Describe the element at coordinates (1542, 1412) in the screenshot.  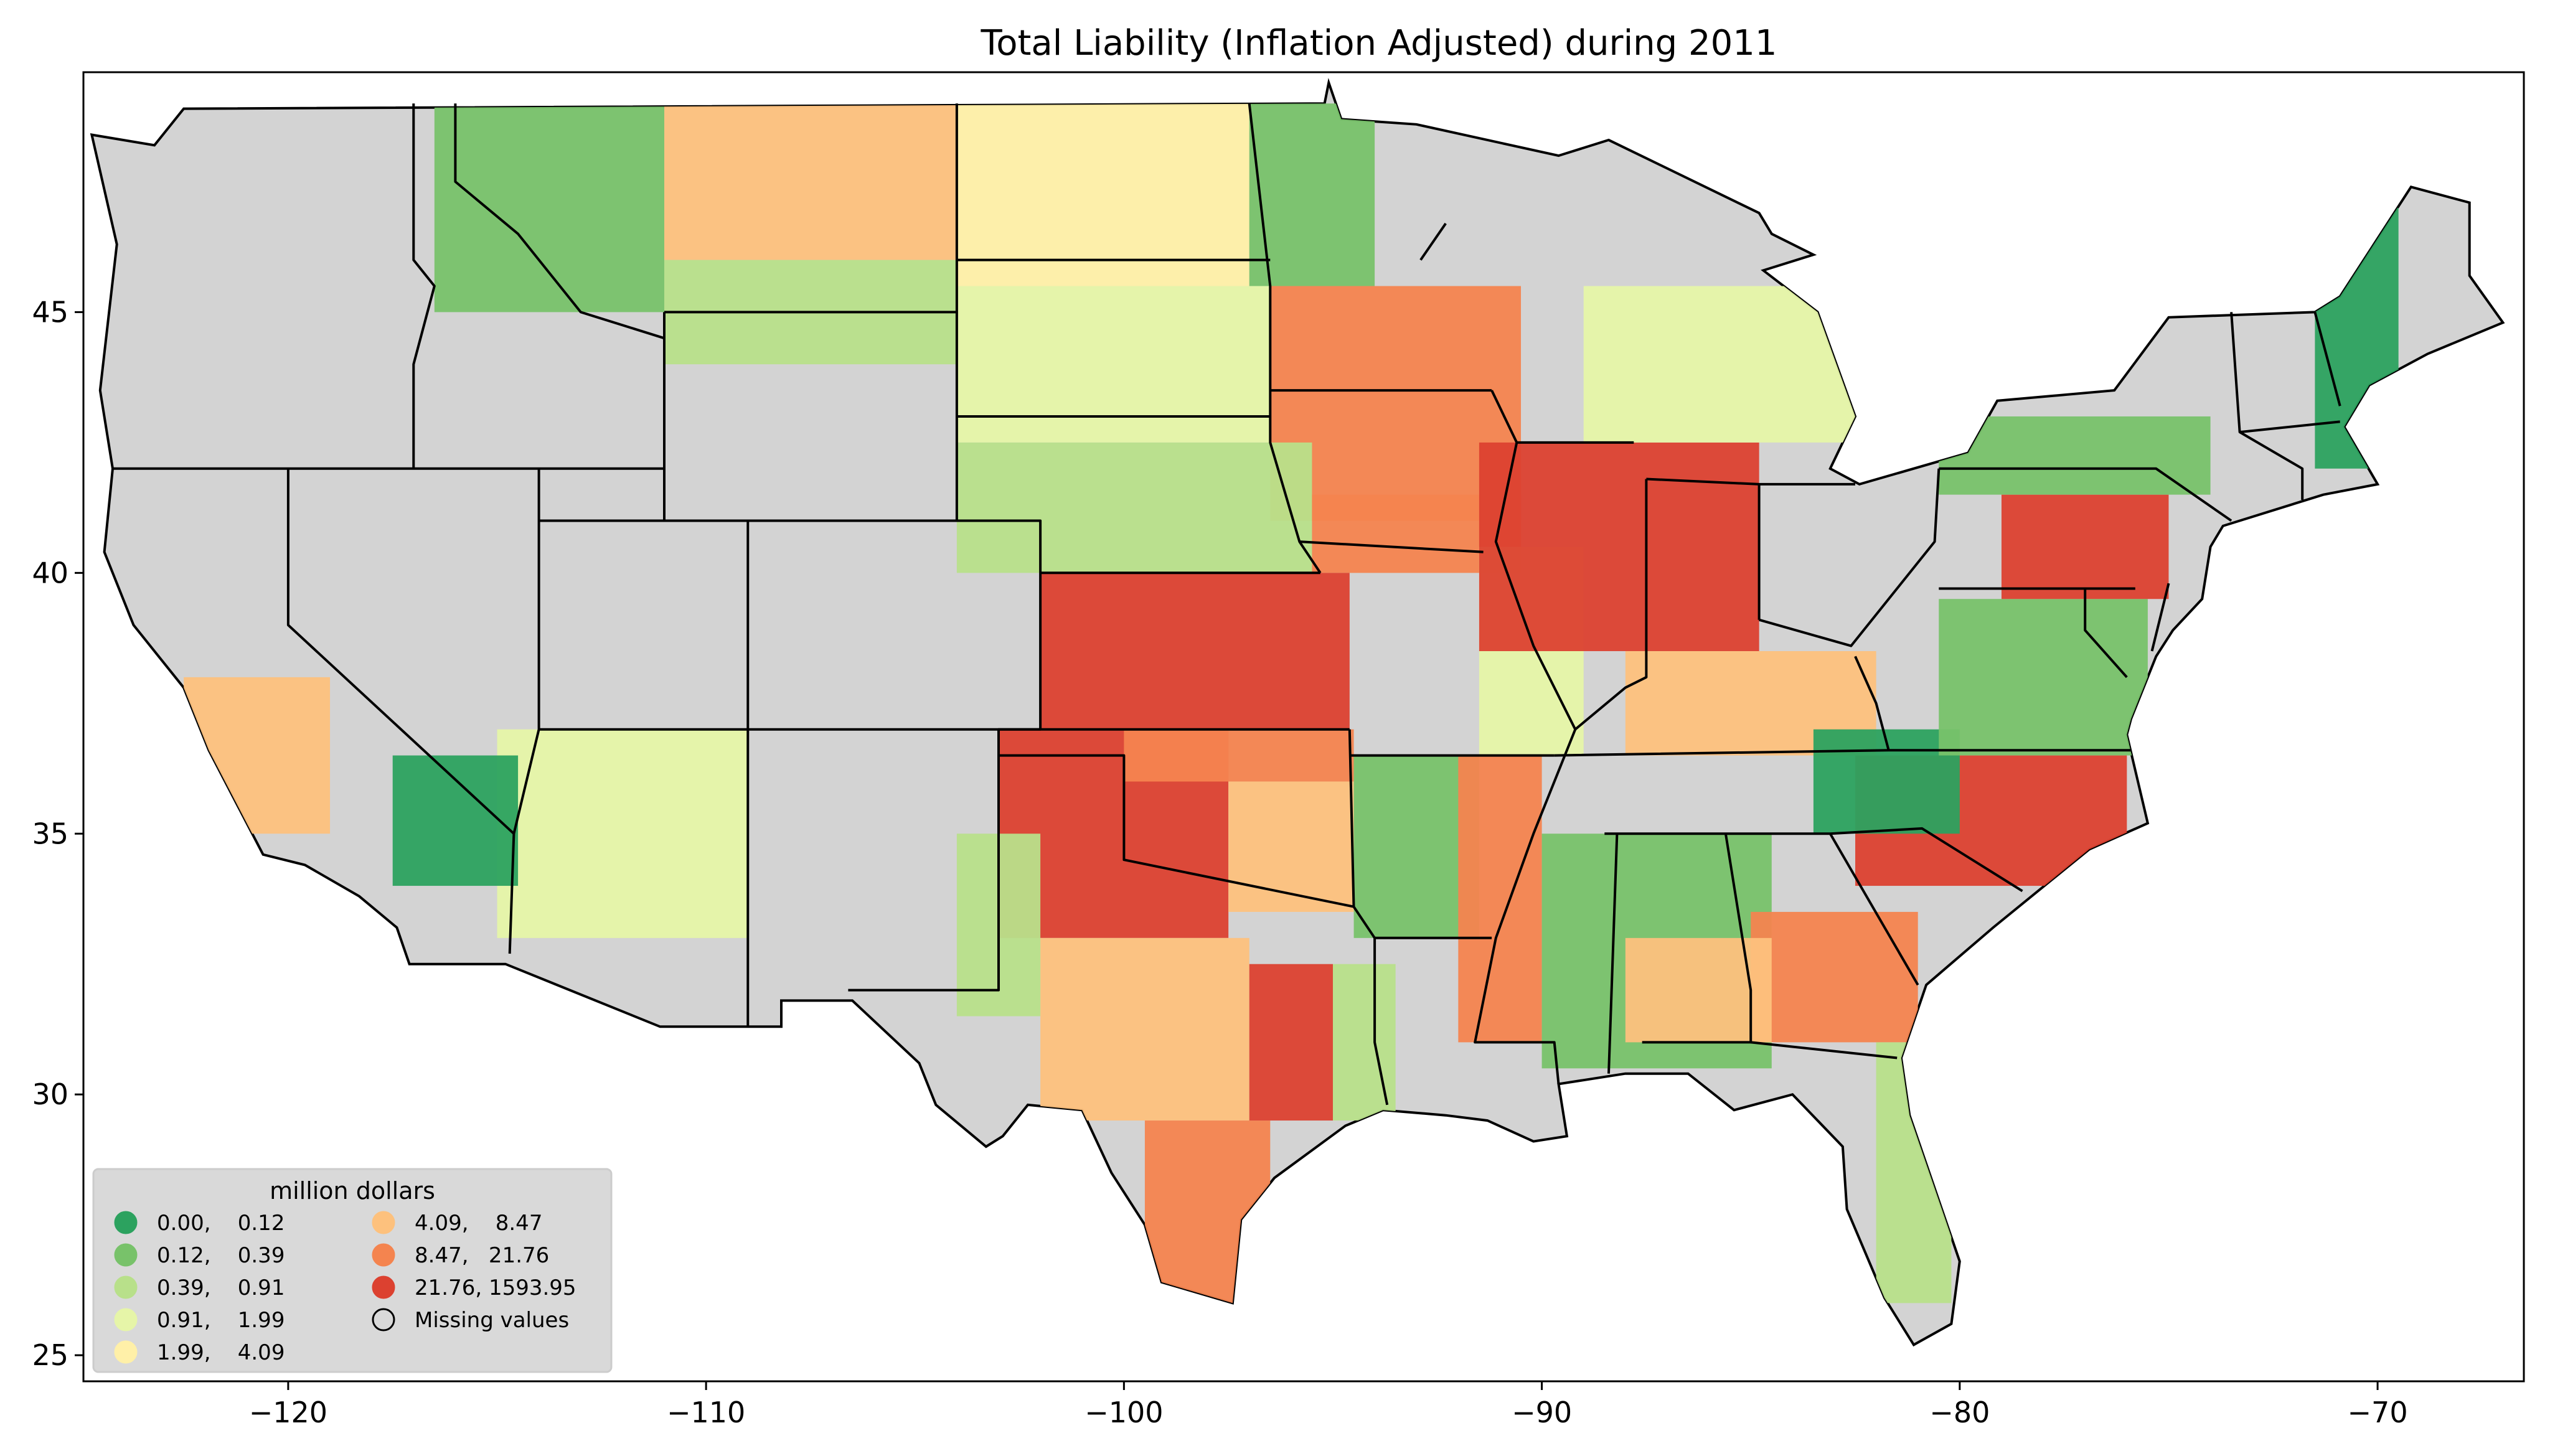
I see `x-tick-label: −90` at that location.